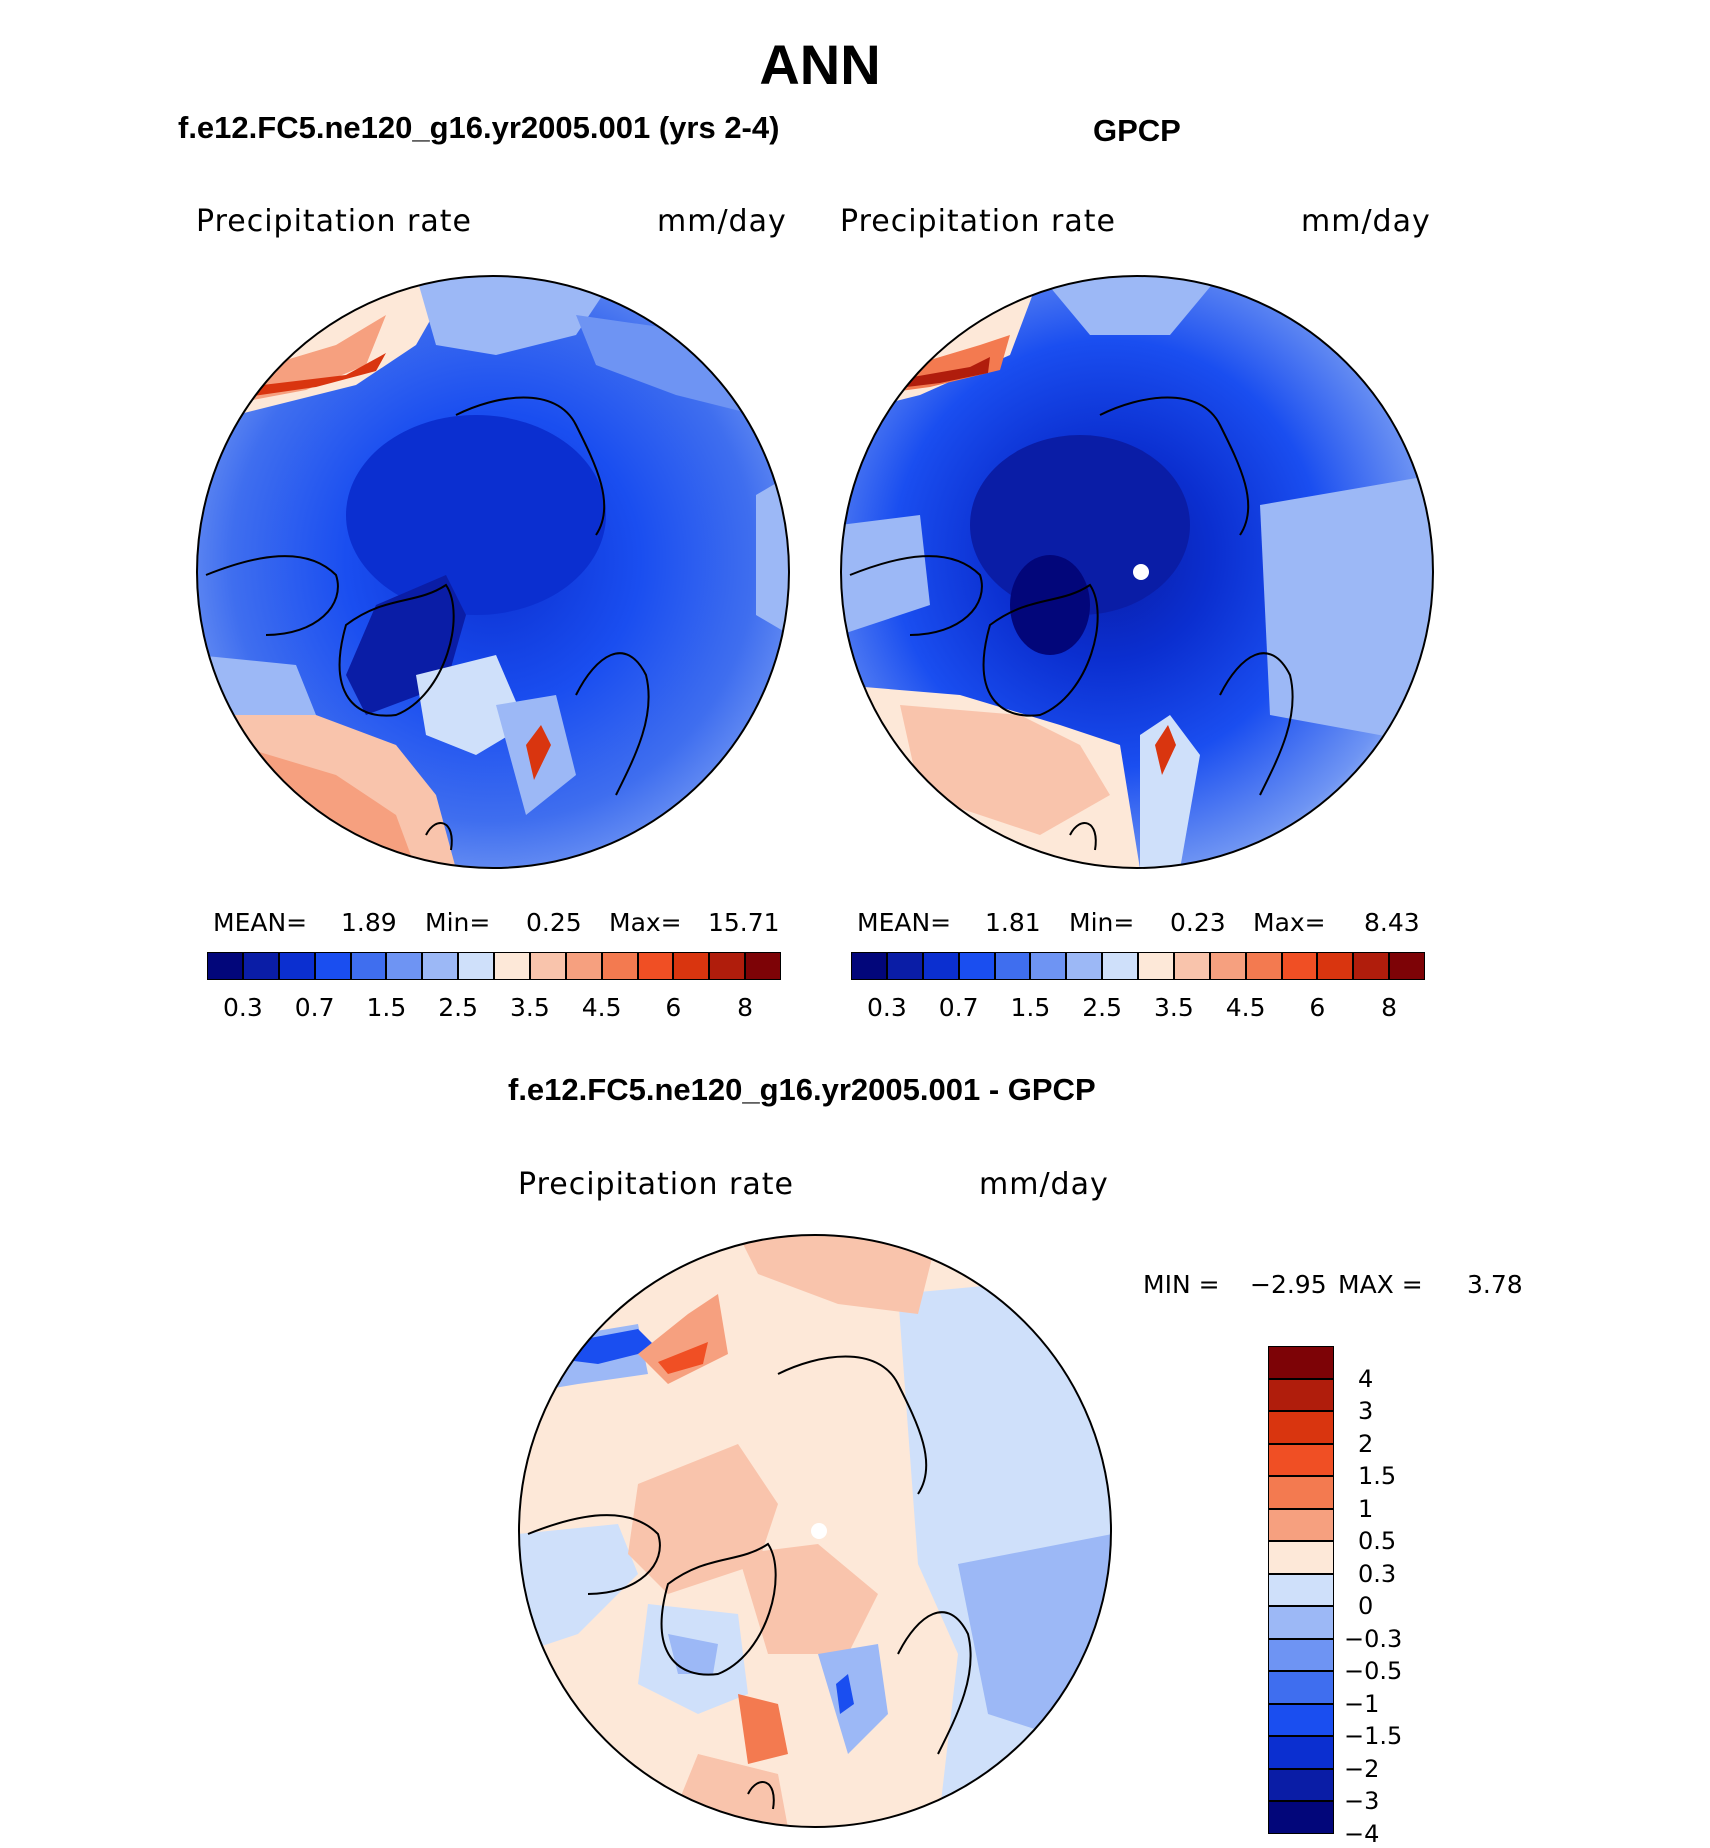  Describe the element at coordinates (1138, 1008) in the screenshot. I see `colorbar-obs-ticks: 0.3 0.7 1.5 2.5 3.5 4.5 6 8` at that location.